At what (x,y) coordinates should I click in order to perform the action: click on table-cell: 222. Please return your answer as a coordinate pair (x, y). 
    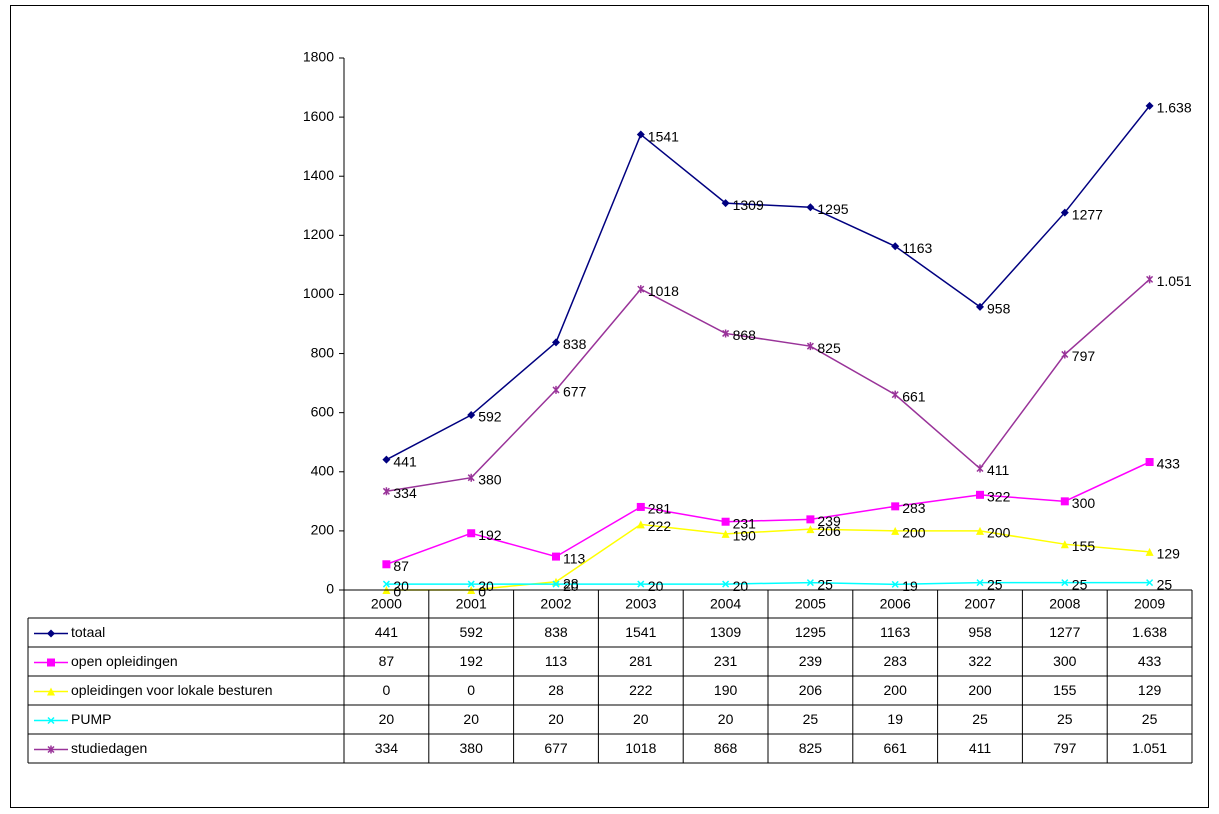
    Looking at the image, I should click on (641, 690).